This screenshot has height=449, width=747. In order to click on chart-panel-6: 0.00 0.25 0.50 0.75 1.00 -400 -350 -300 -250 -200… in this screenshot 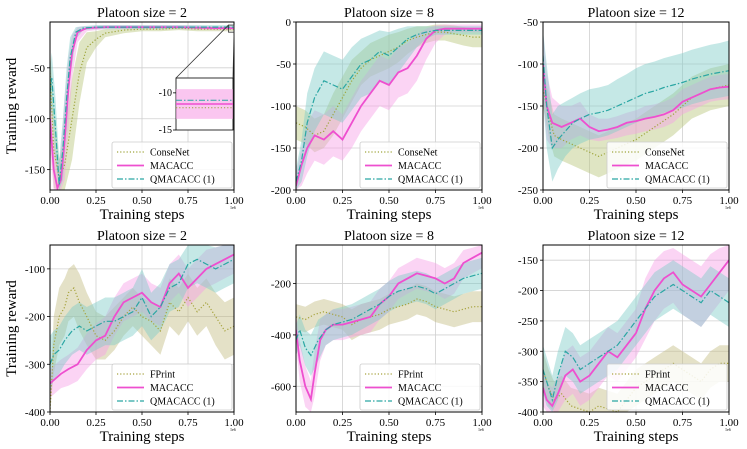, I will do `click(628, 337)`.